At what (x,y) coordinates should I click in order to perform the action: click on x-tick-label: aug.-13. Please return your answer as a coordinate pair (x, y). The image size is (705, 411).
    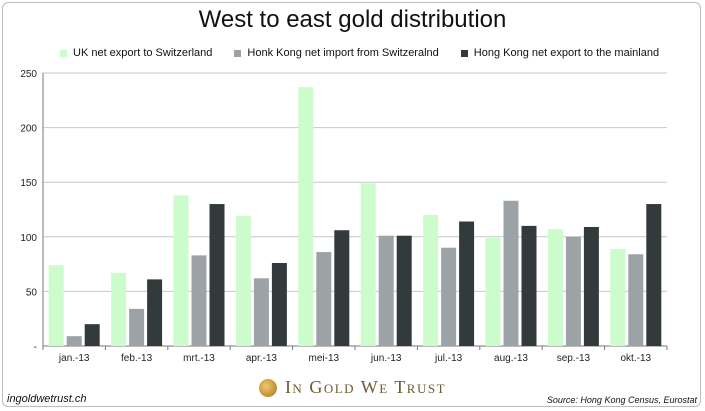
    Looking at the image, I should click on (511, 358).